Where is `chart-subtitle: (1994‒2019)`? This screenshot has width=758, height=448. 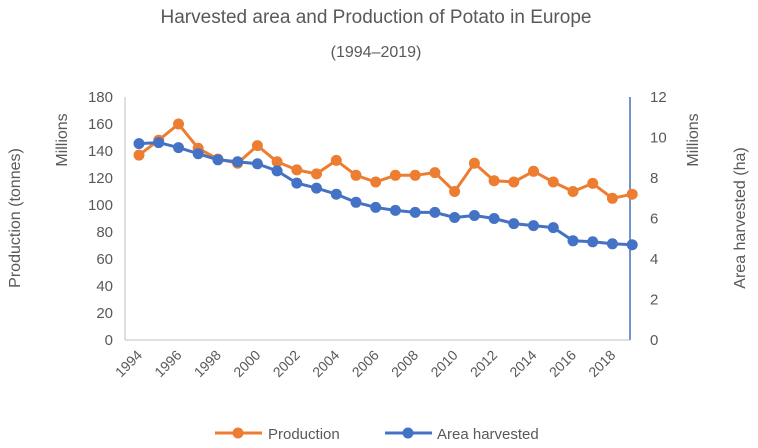 chart-subtitle: (1994‒2019) is located at coordinates (376, 52).